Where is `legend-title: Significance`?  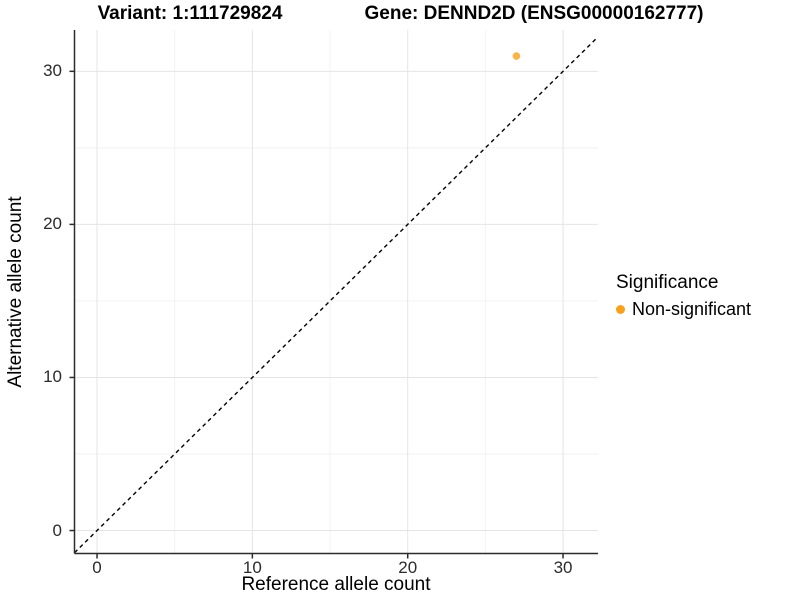 legend-title: Significance is located at coordinates (667, 282).